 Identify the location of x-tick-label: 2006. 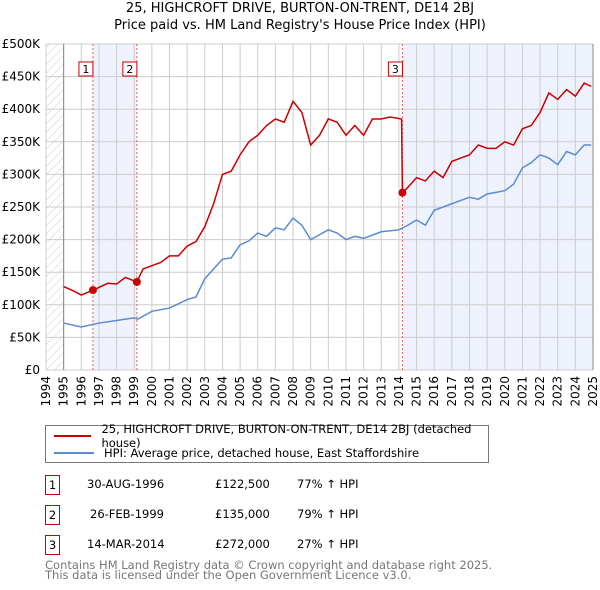
(258, 391).